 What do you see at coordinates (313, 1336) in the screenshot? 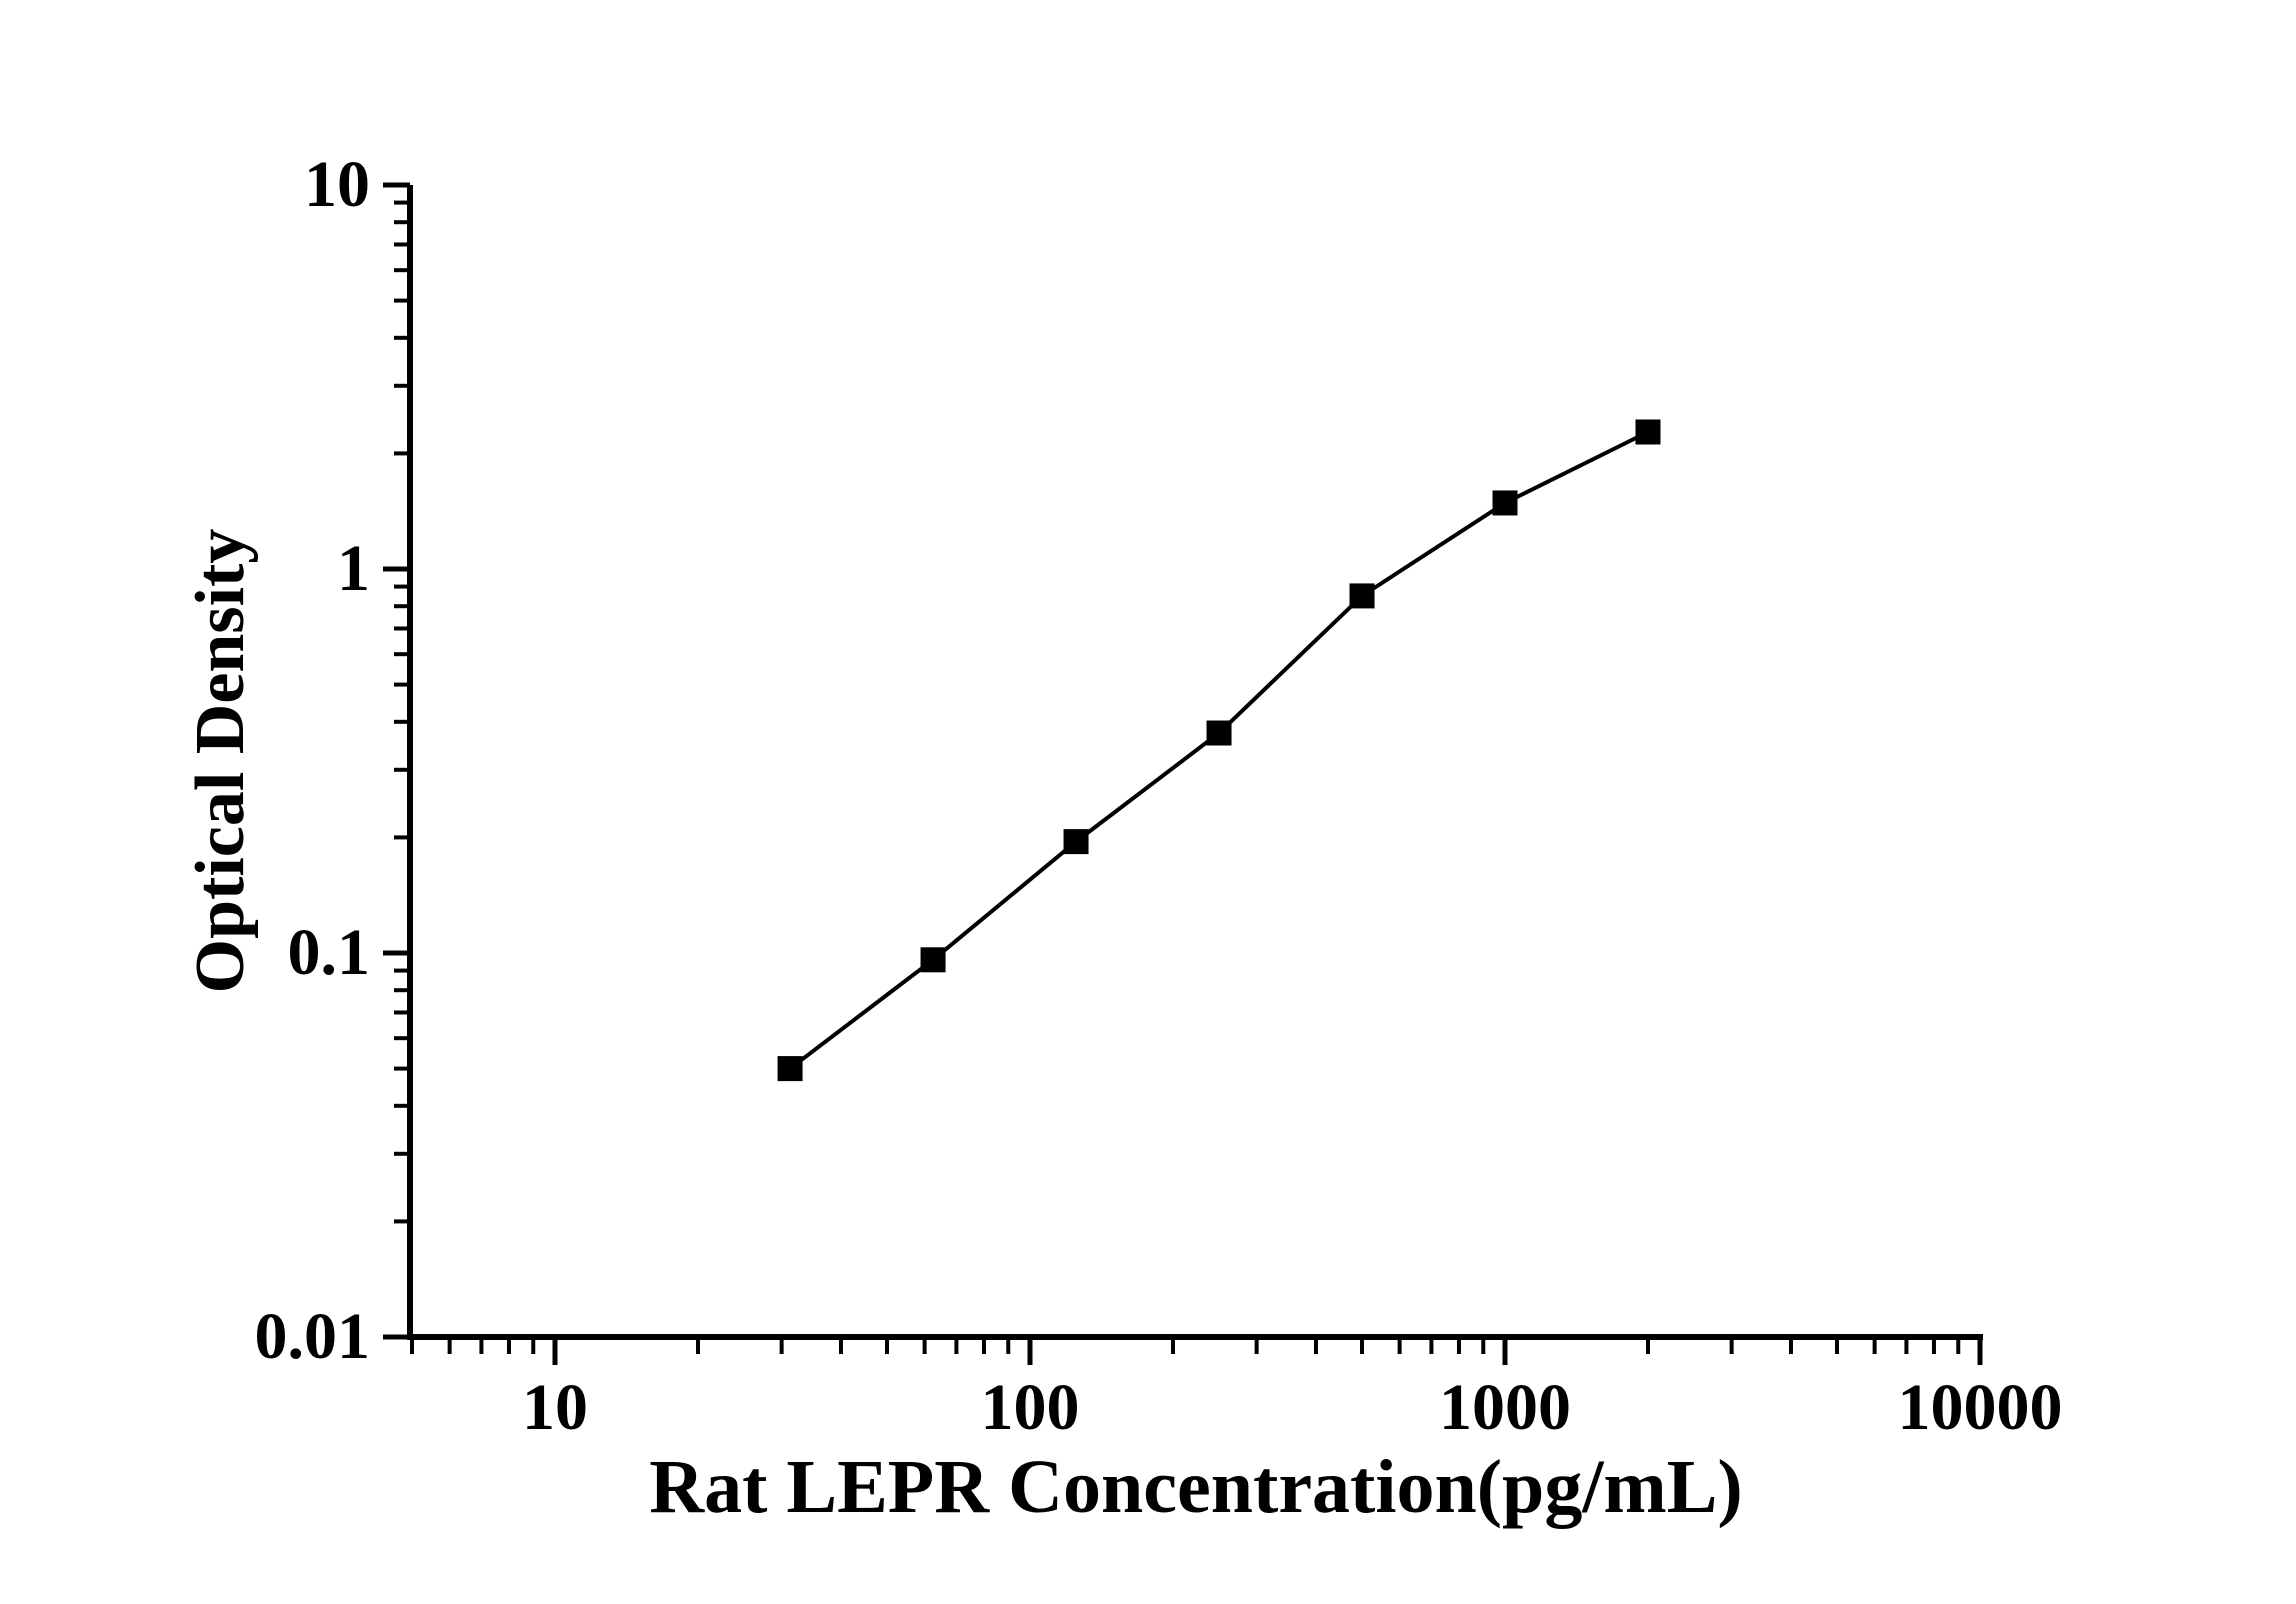
I see `y-tick-label: 0.01` at bounding box center [313, 1336].